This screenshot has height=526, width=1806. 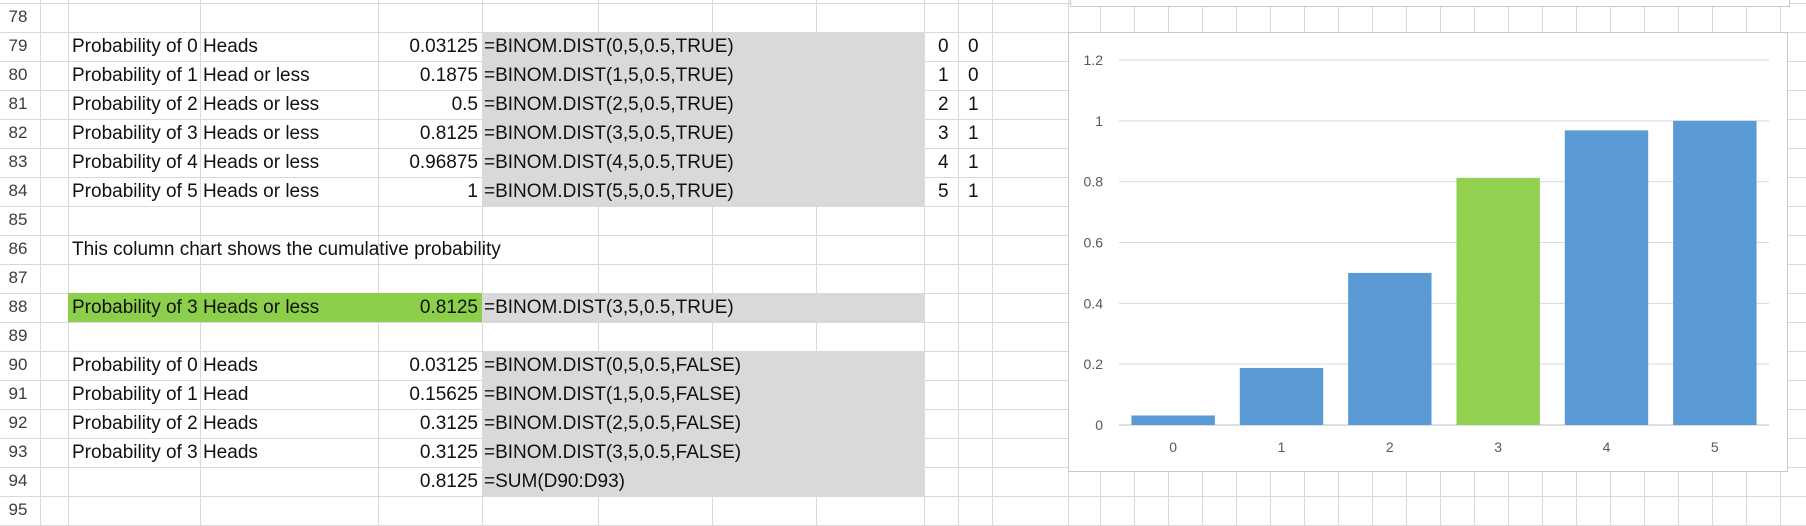 I want to click on cell-formula: =BINOM.DIST(1,5,0.5,TRUE), so click(x=609, y=75).